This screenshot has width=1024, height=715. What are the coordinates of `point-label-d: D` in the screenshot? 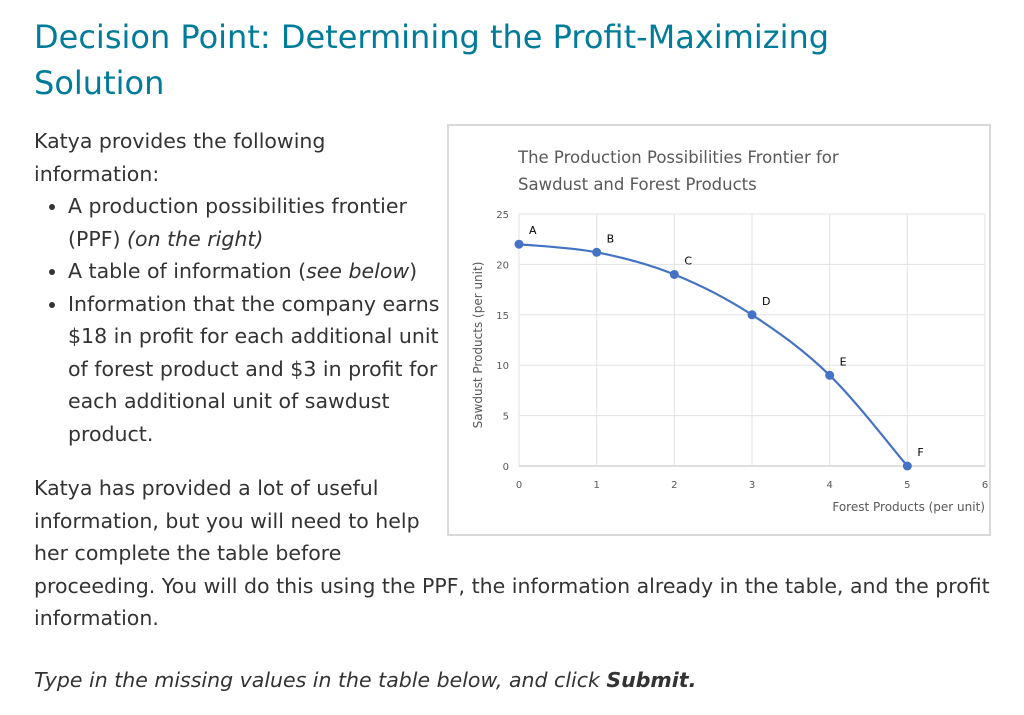 It's located at (766, 301).